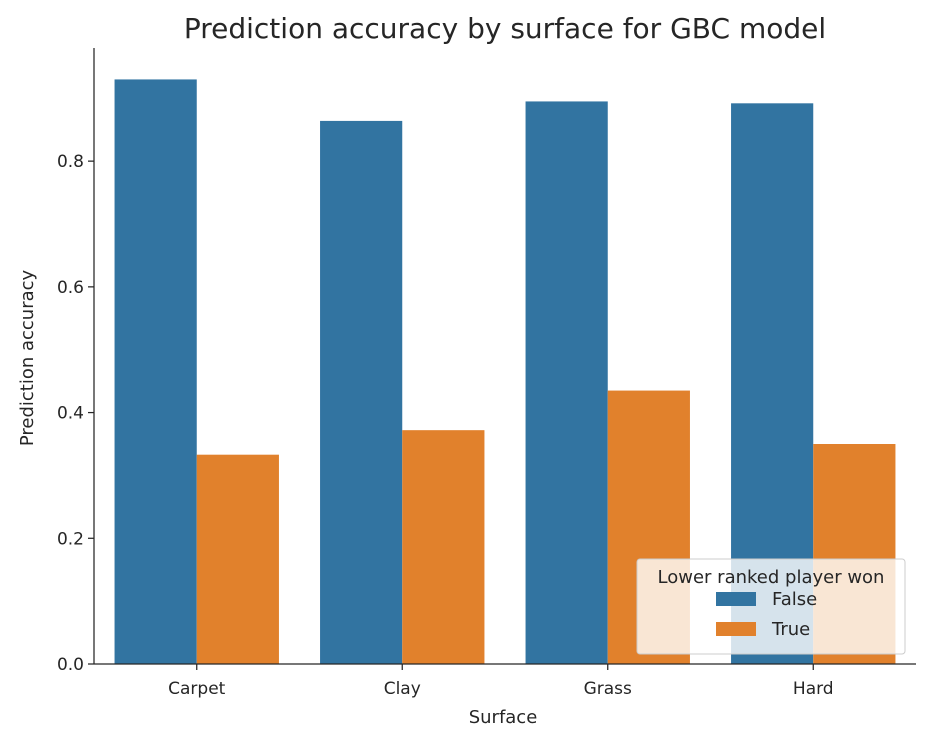  Describe the element at coordinates (27, 357) in the screenshot. I see `y-axis-label: Prediction accuracy` at that location.